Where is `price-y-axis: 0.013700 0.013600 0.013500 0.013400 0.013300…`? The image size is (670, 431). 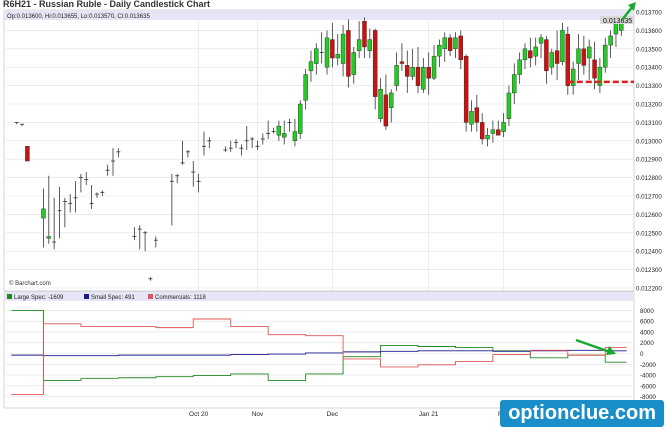 price-y-axis: 0.013700 0.013600 0.013500 0.013400 0.013300… is located at coordinates (649, 151).